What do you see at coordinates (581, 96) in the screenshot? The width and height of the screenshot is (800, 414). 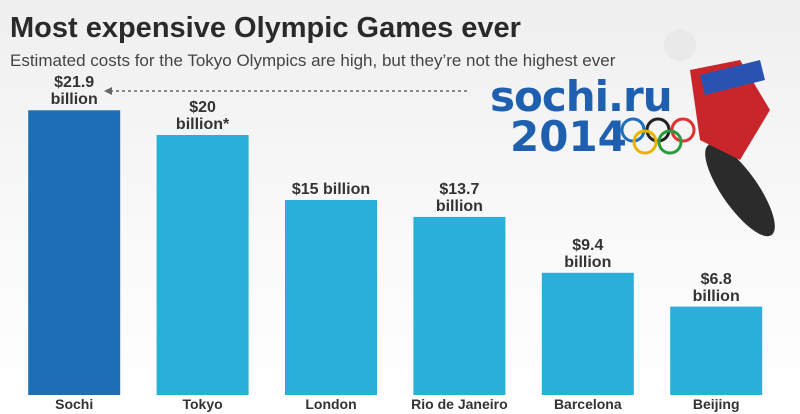 I see `logo-name: sochi.ru` at bounding box center [581, 96].